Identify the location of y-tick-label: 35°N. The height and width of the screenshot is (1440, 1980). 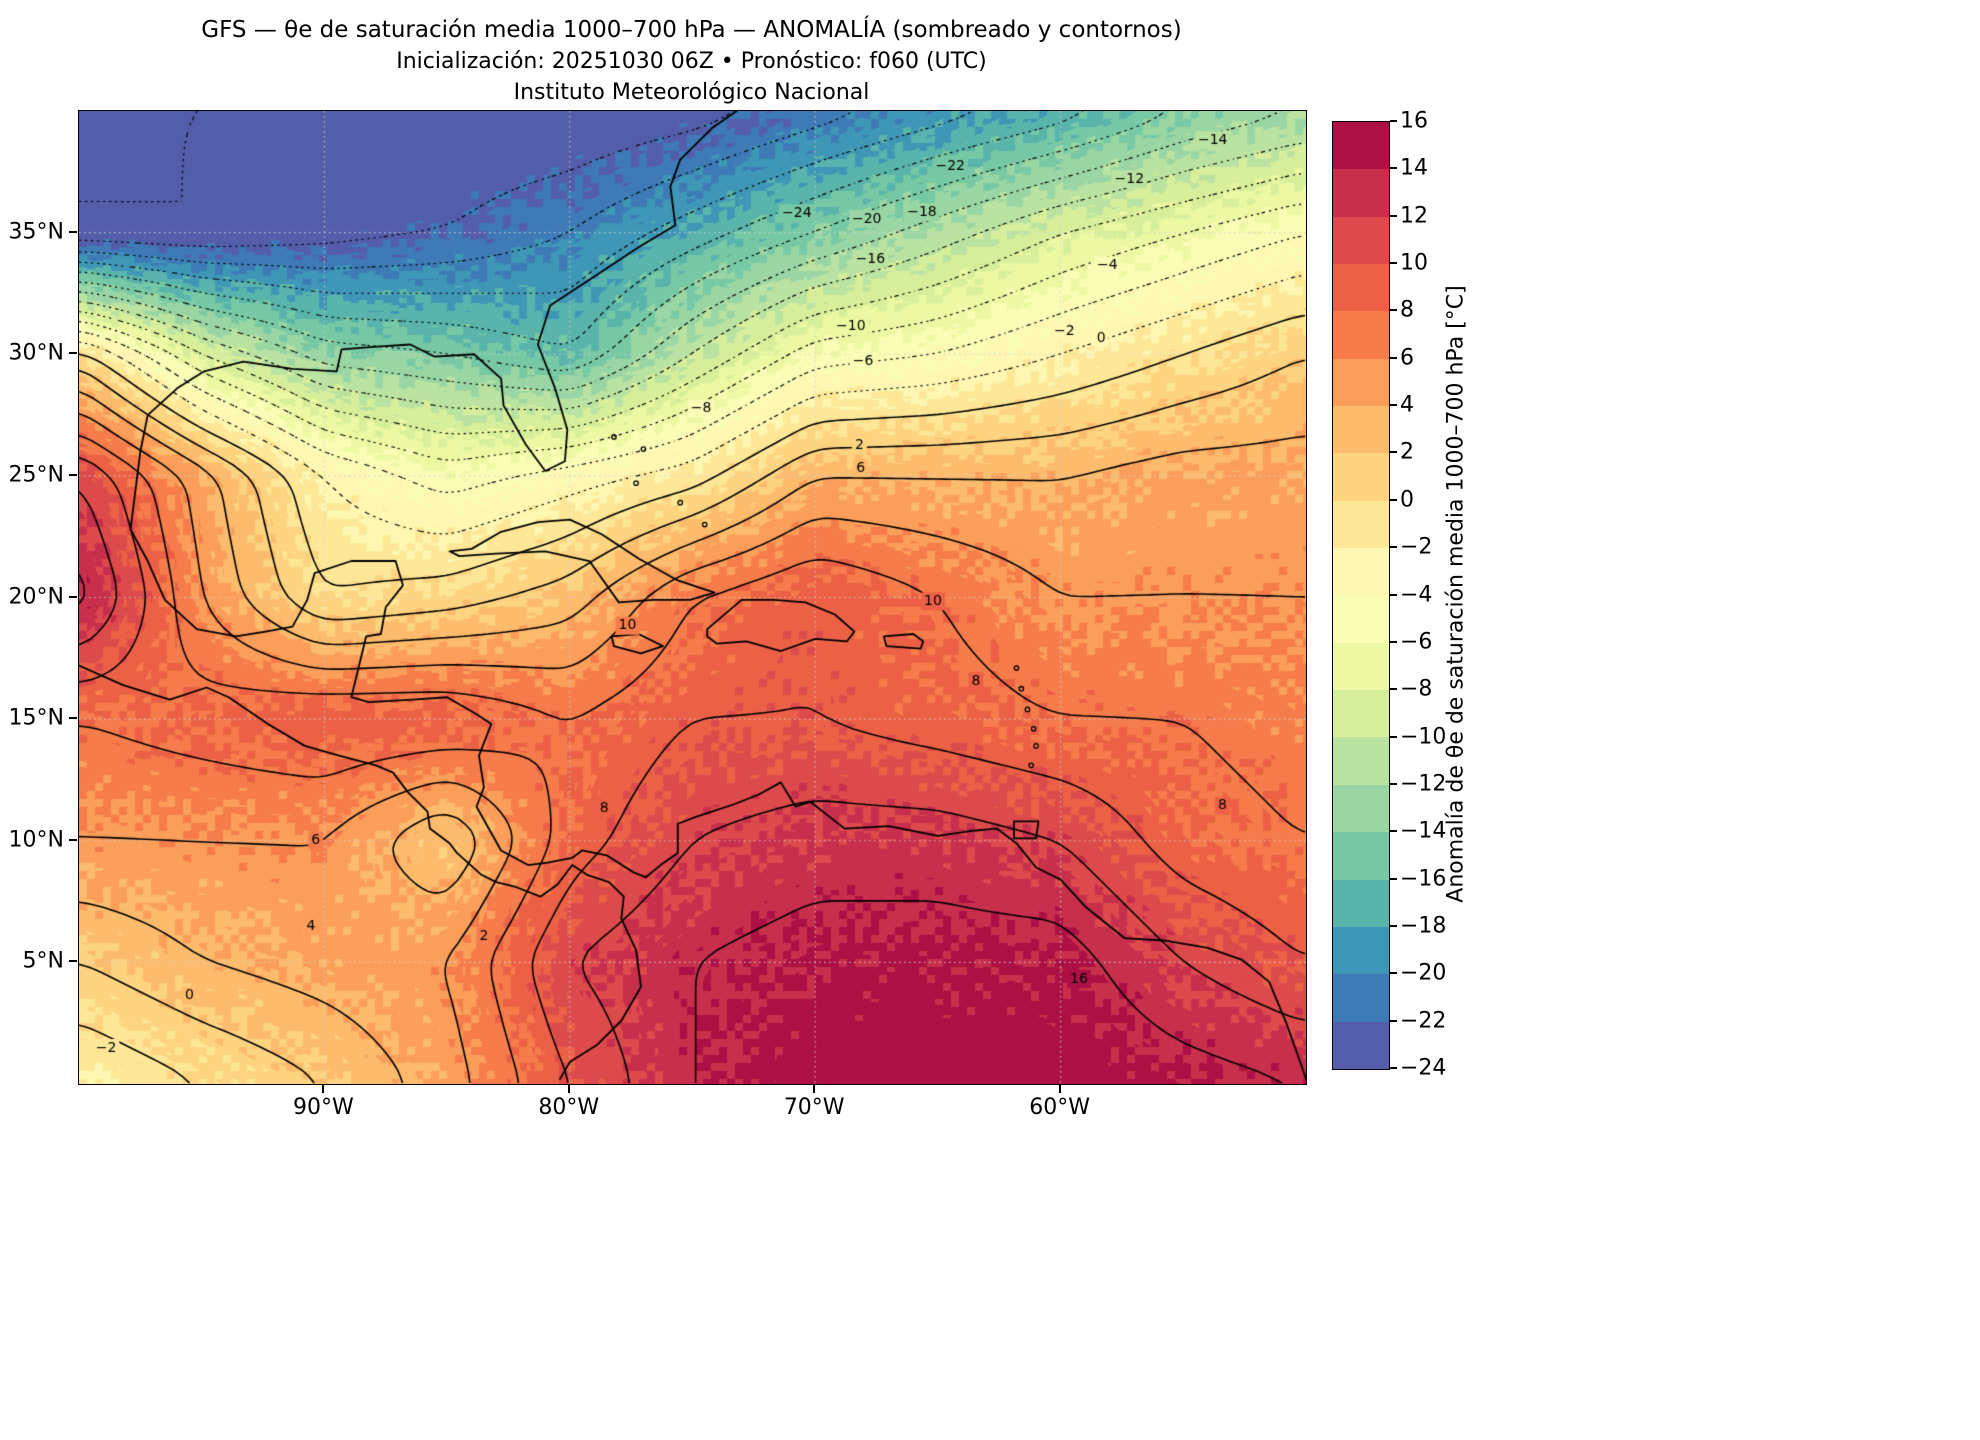
(36, 232).